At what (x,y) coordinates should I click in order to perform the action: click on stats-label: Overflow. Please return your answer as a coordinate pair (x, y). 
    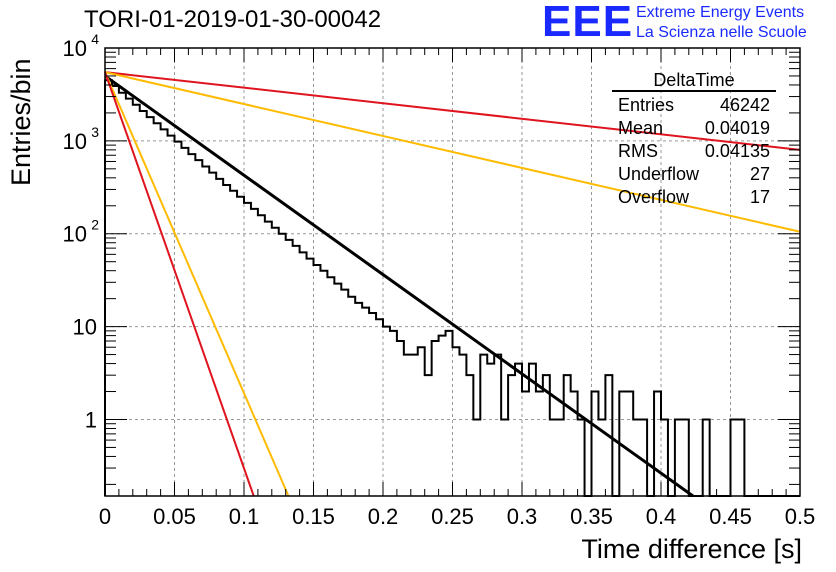
    Looking at the image, I should click on (654, 197).